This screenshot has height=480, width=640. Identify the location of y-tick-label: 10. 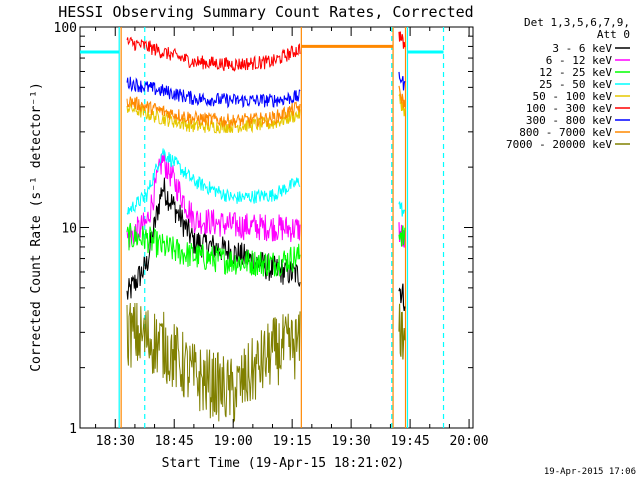
(69, 229).